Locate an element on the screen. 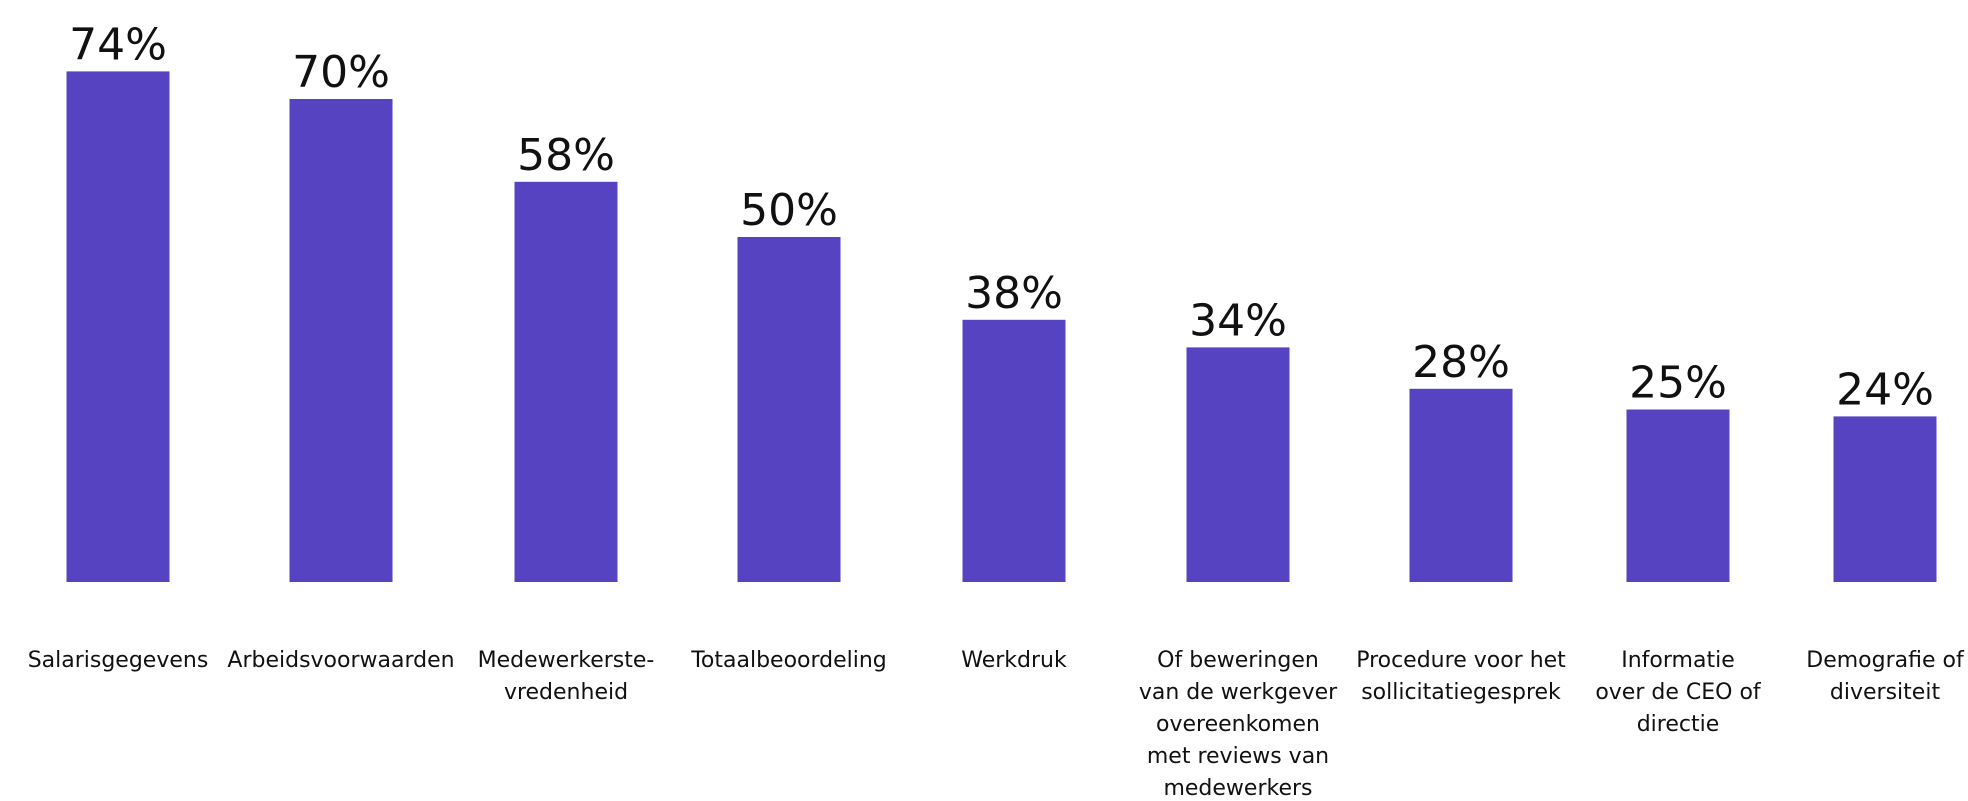  x-tick-label: Werkdruk is located at coordinates (1014, 660).